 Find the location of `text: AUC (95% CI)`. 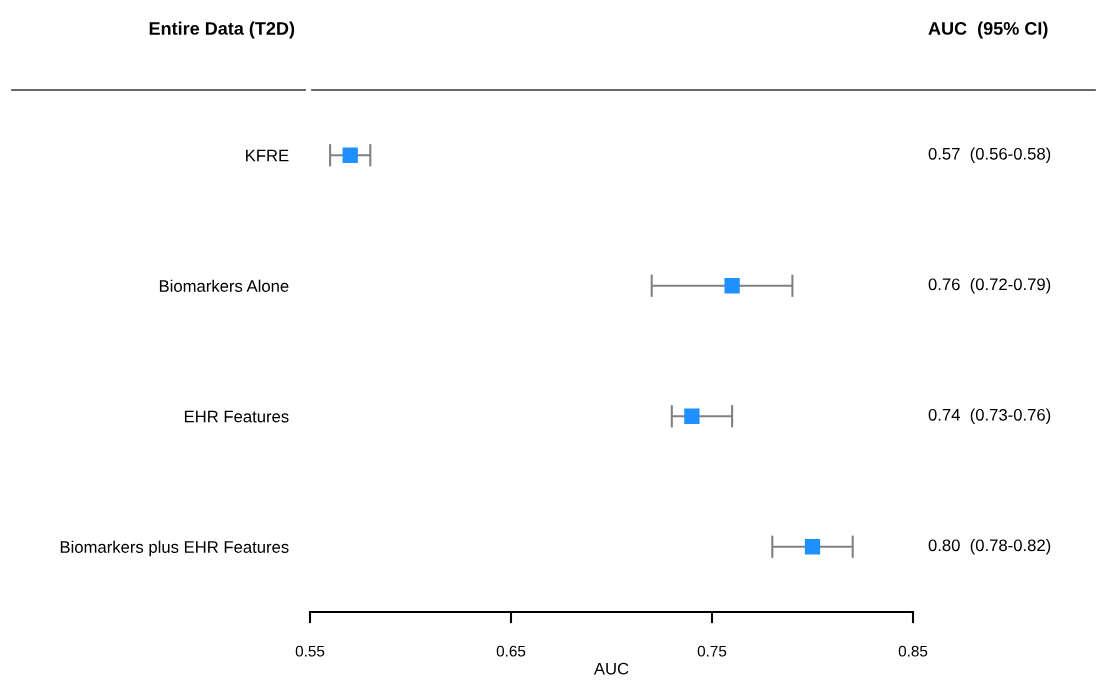

text: AUC (95% CI) is located at coordinates (988, 30).